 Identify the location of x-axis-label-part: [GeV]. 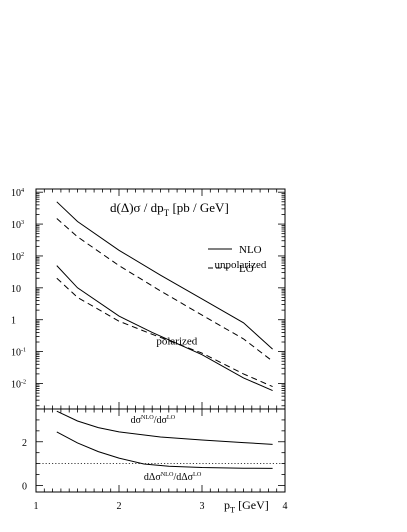
(252, 505).